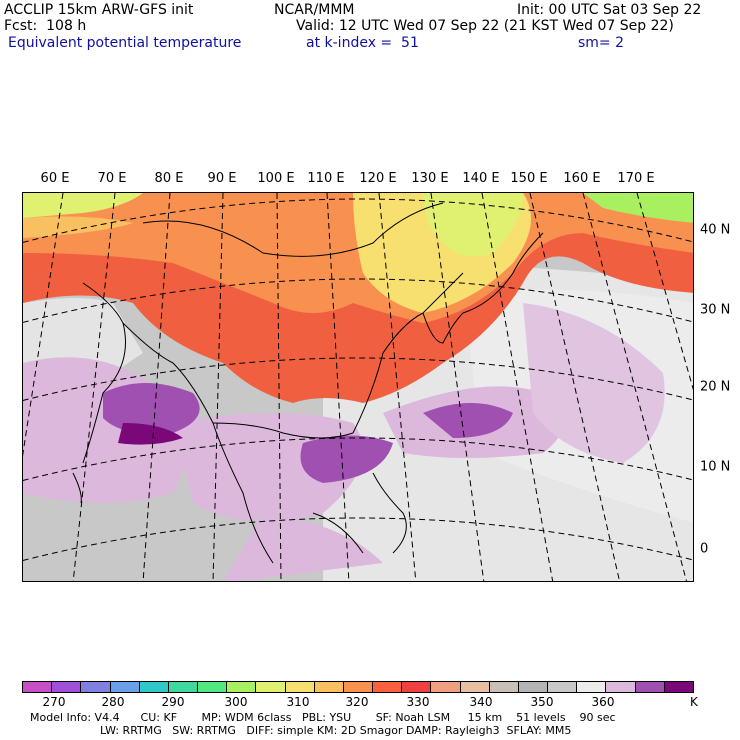 The height and width of the screenshot is (740, 740). What do you see at coordinates (362, 43) in the screenshot?
I see `level-index: at k-index = 51` at bounding box center [362, 43].